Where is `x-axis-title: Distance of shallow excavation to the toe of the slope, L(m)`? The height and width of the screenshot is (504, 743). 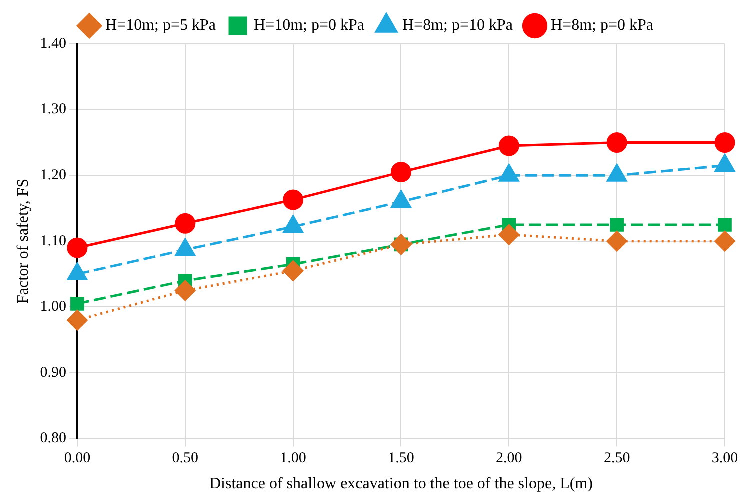 x-axis-title: Distance of shallow excavation to the toe of the slope, L(m) is located at coordinates (401, 484).